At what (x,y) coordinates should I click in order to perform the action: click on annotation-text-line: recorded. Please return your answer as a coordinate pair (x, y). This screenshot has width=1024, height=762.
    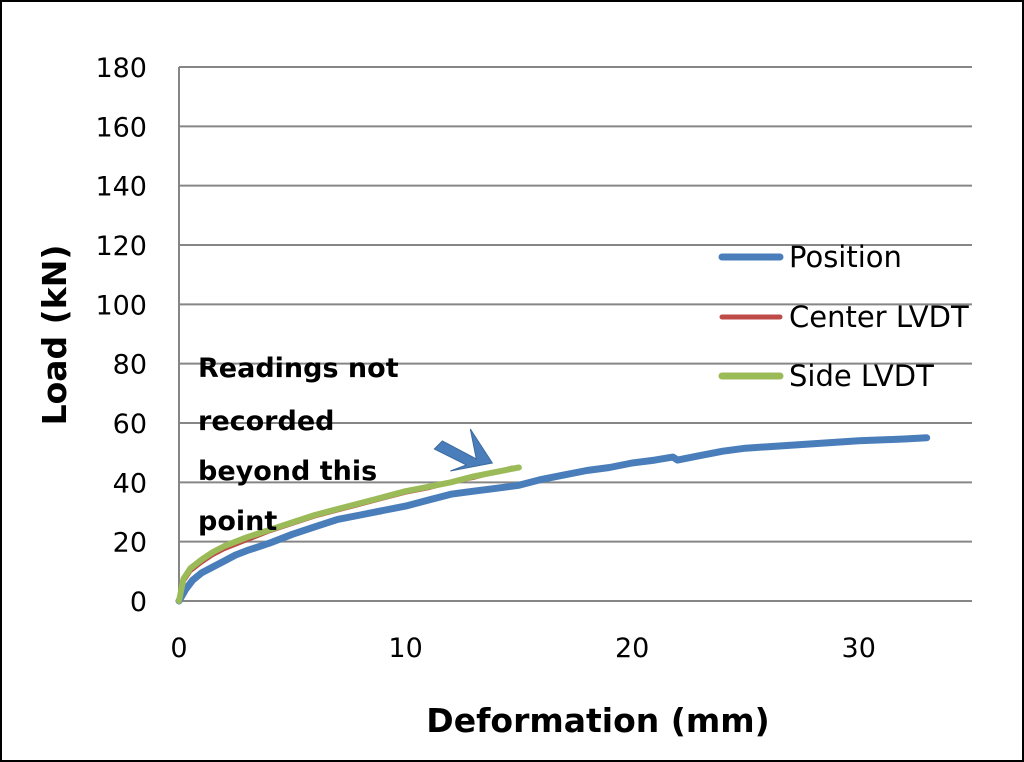
    Looking at the image, I should click on (266, 421).